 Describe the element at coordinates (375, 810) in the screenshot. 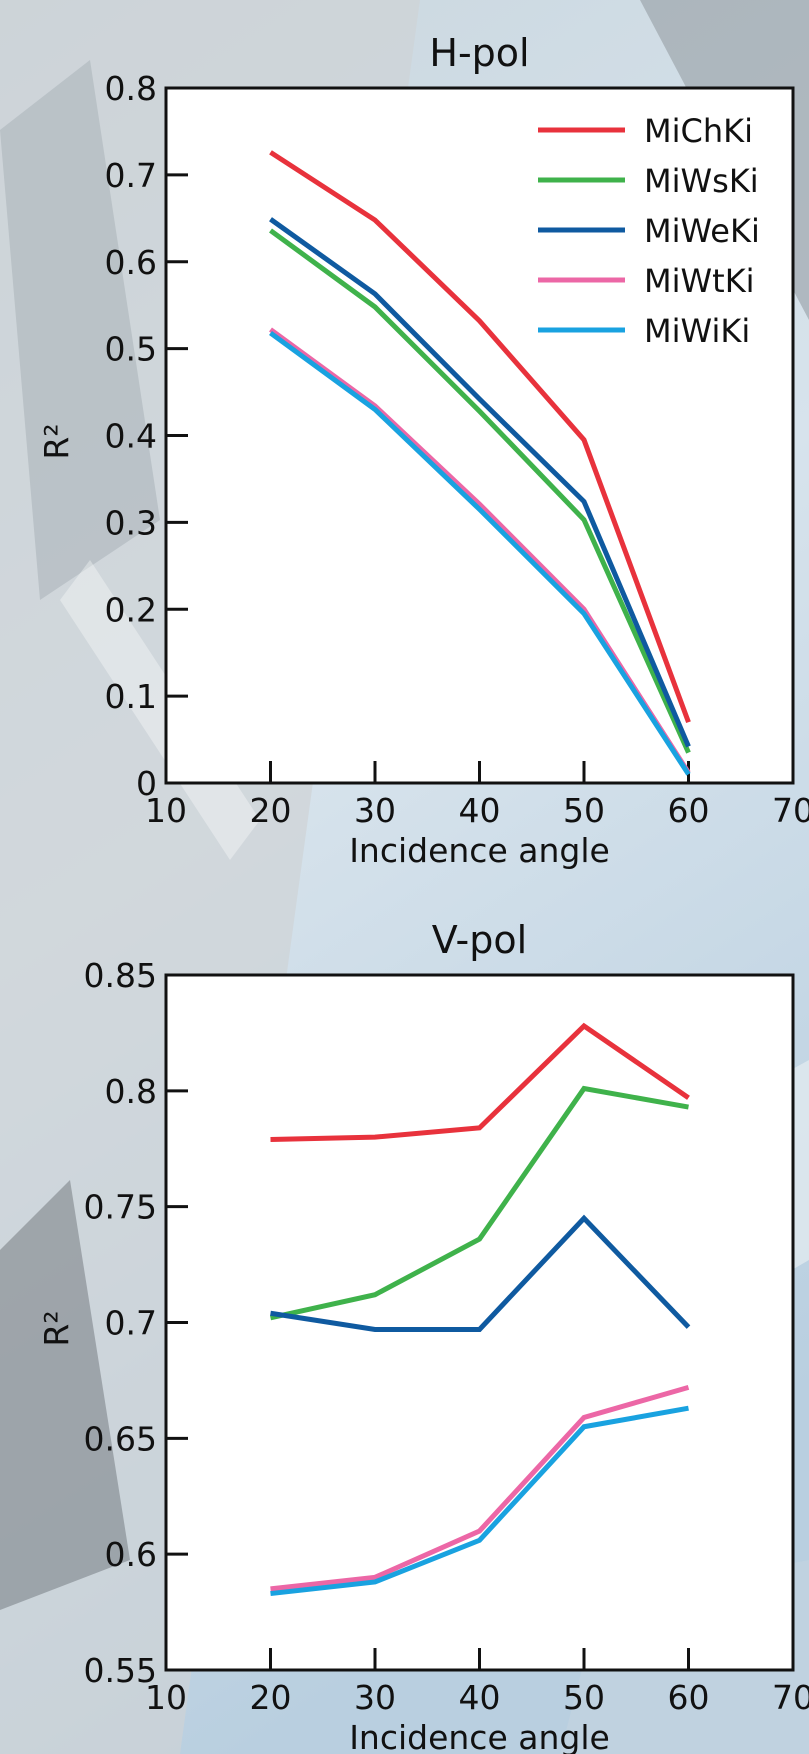

I see `h-pol-x-tick-label: 30` at that location.